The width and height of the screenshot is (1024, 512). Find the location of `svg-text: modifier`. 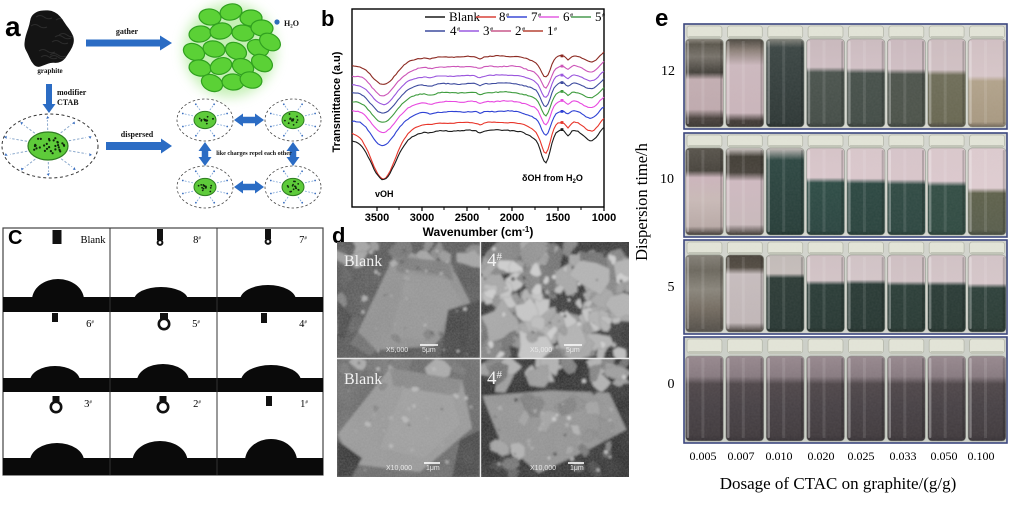

svg-text: modifier is located at coordinates (72, 92).